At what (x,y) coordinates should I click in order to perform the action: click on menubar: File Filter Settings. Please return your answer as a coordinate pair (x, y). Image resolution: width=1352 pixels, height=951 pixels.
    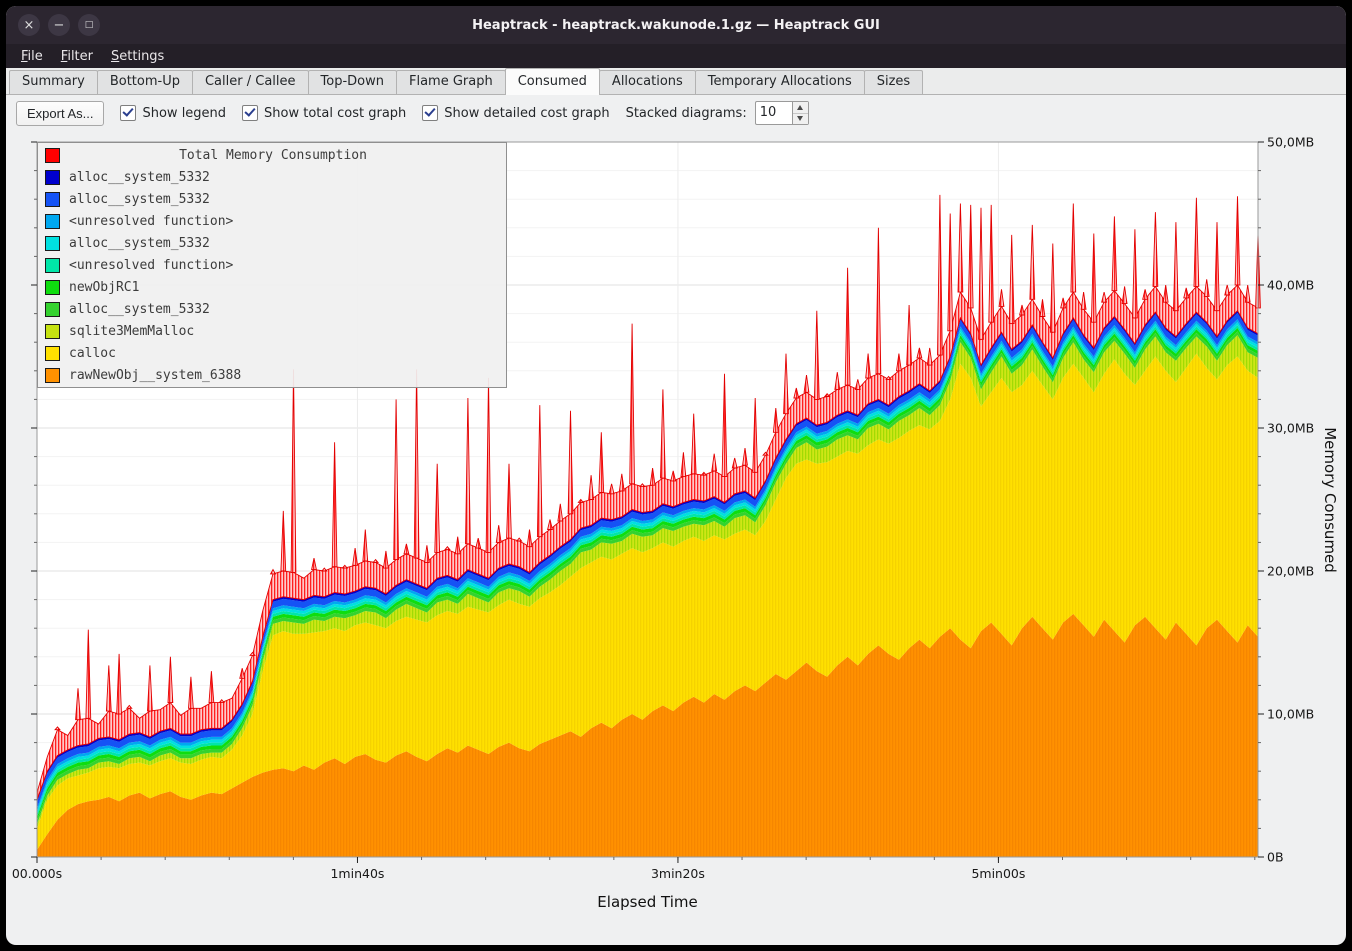
    Looking at the image, I should click on (676, 56).